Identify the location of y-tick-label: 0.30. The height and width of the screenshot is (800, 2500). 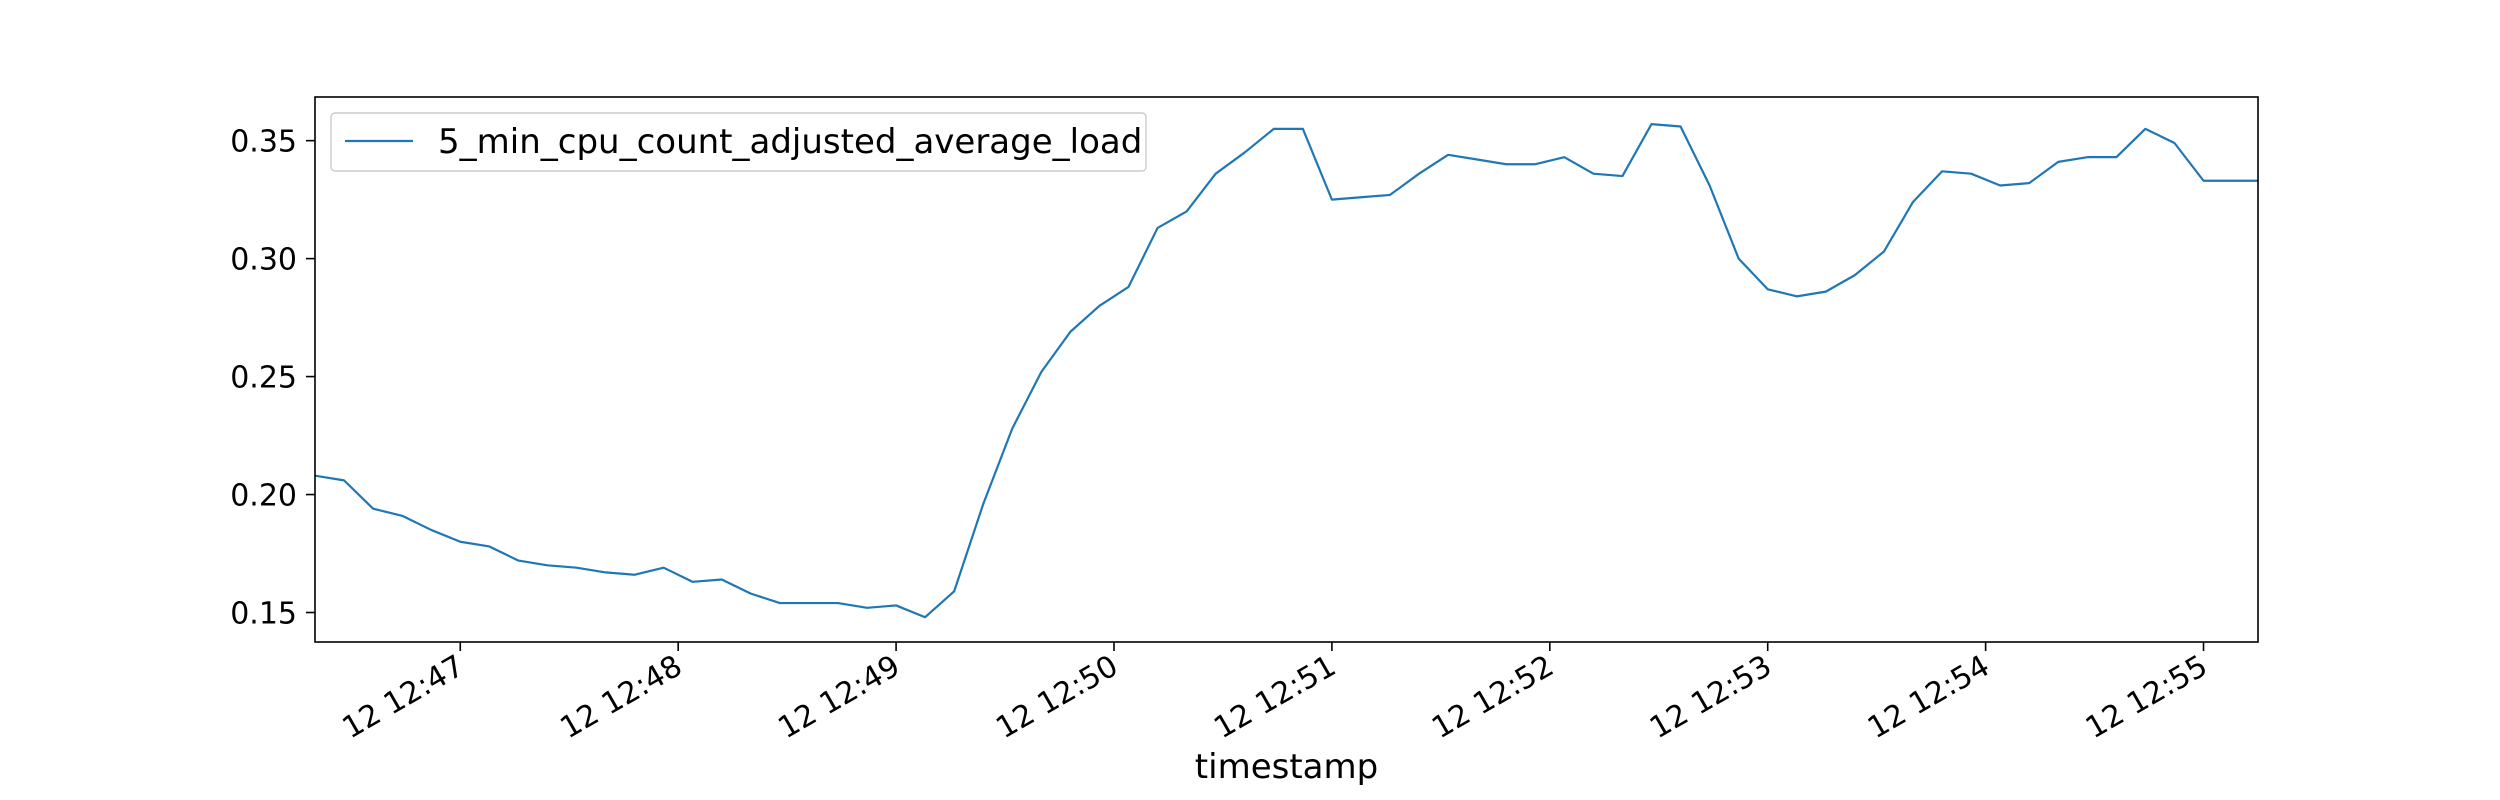
(263, 260).